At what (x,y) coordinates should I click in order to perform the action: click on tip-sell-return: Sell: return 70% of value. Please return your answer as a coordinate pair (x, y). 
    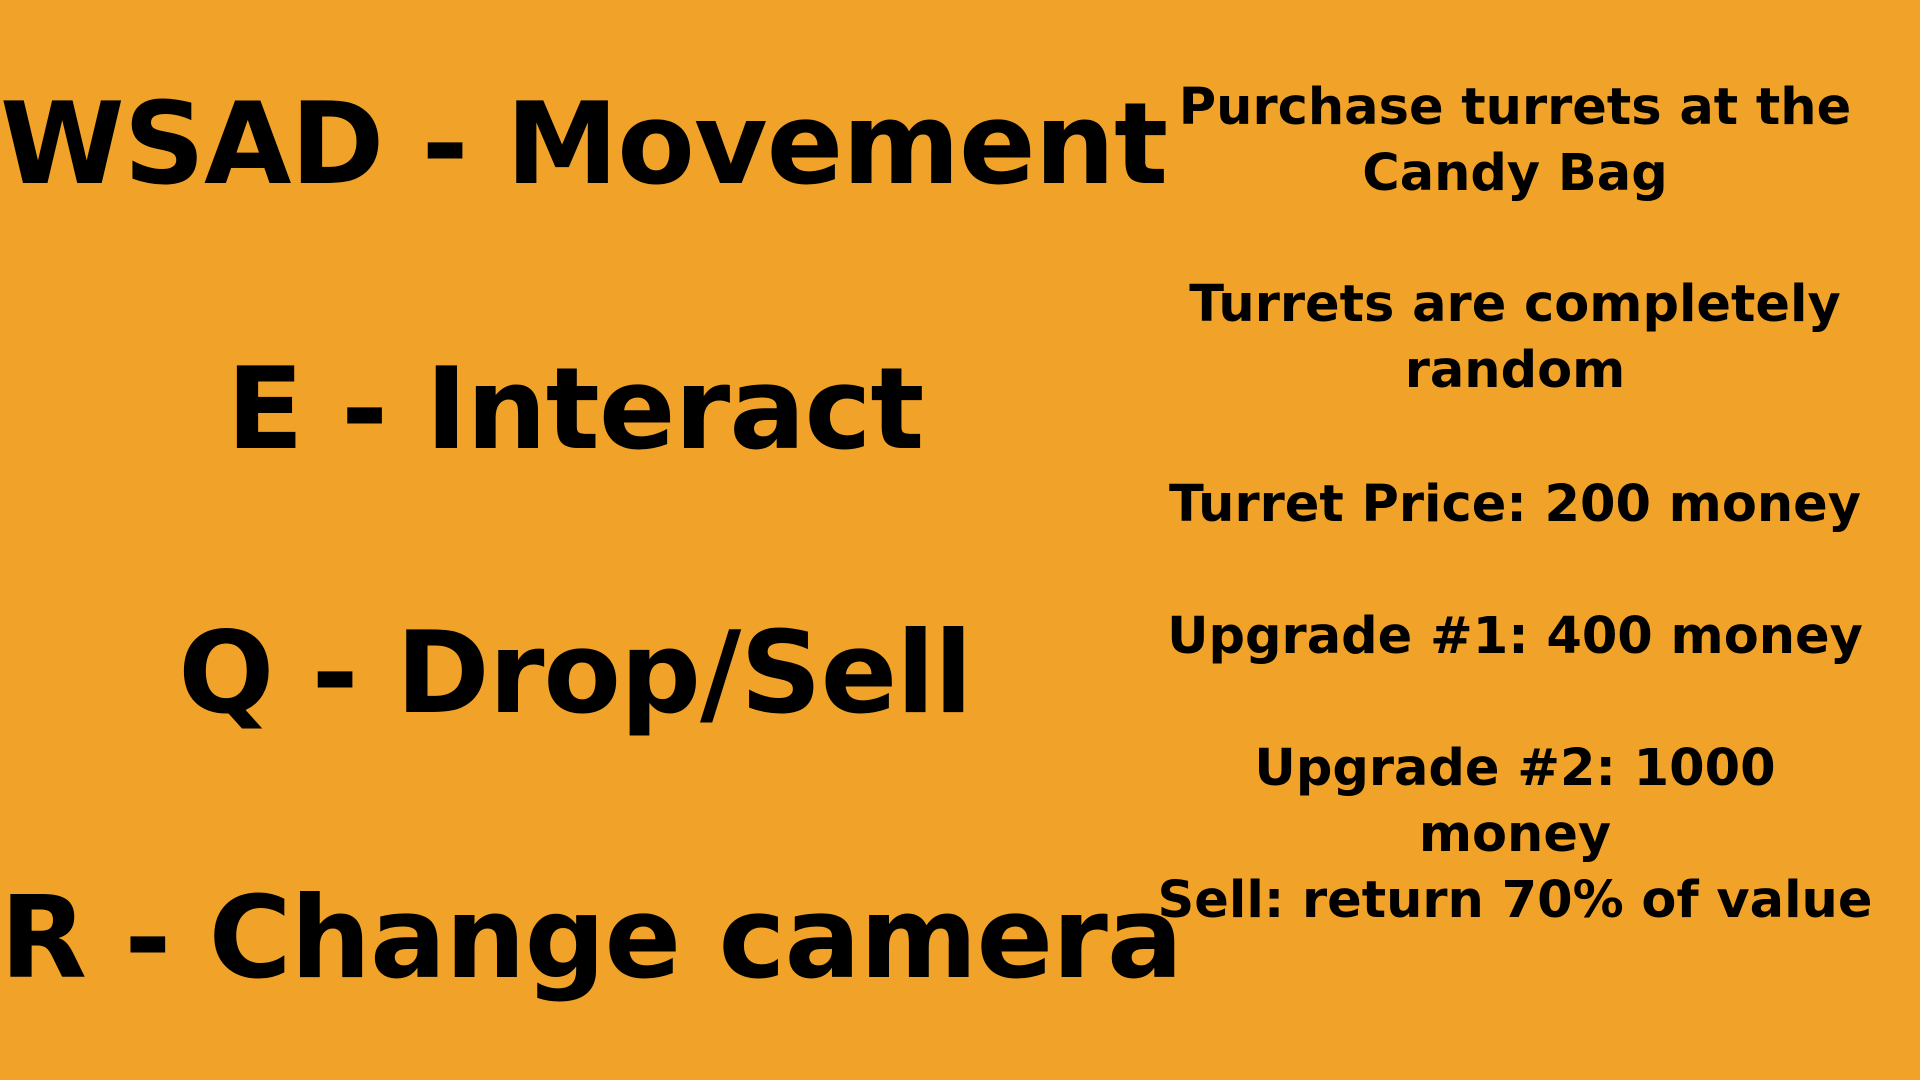
    Looking at the image, I should click on (1515, 900).